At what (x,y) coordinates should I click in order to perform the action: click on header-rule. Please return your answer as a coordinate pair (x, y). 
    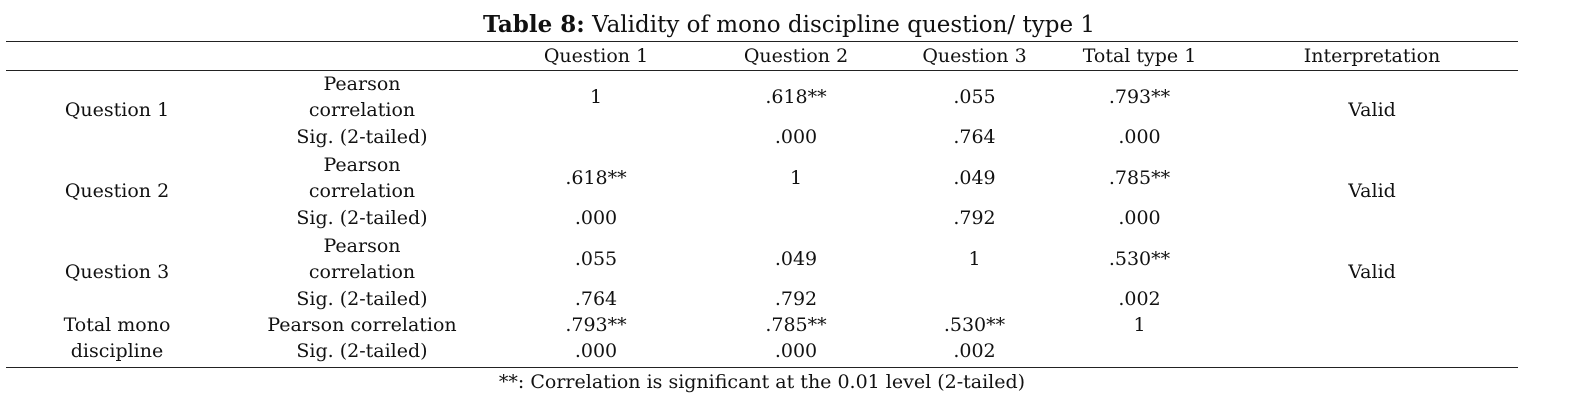
    Looking at the image, I should click on (762, 70).